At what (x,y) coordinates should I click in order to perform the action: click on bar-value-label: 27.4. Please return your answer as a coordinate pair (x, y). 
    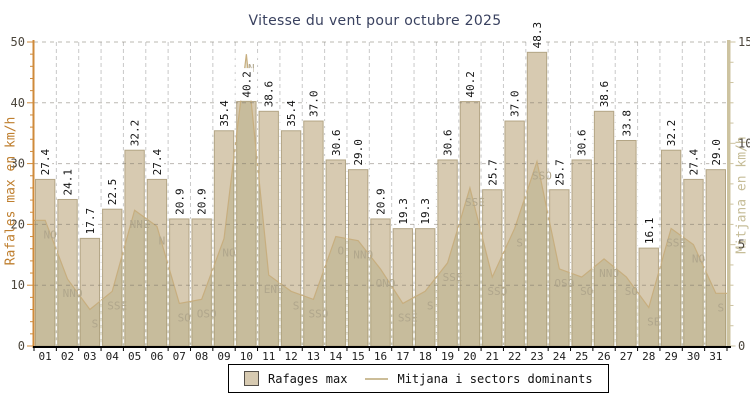
    Looking at the image, I should click on (45, 162).